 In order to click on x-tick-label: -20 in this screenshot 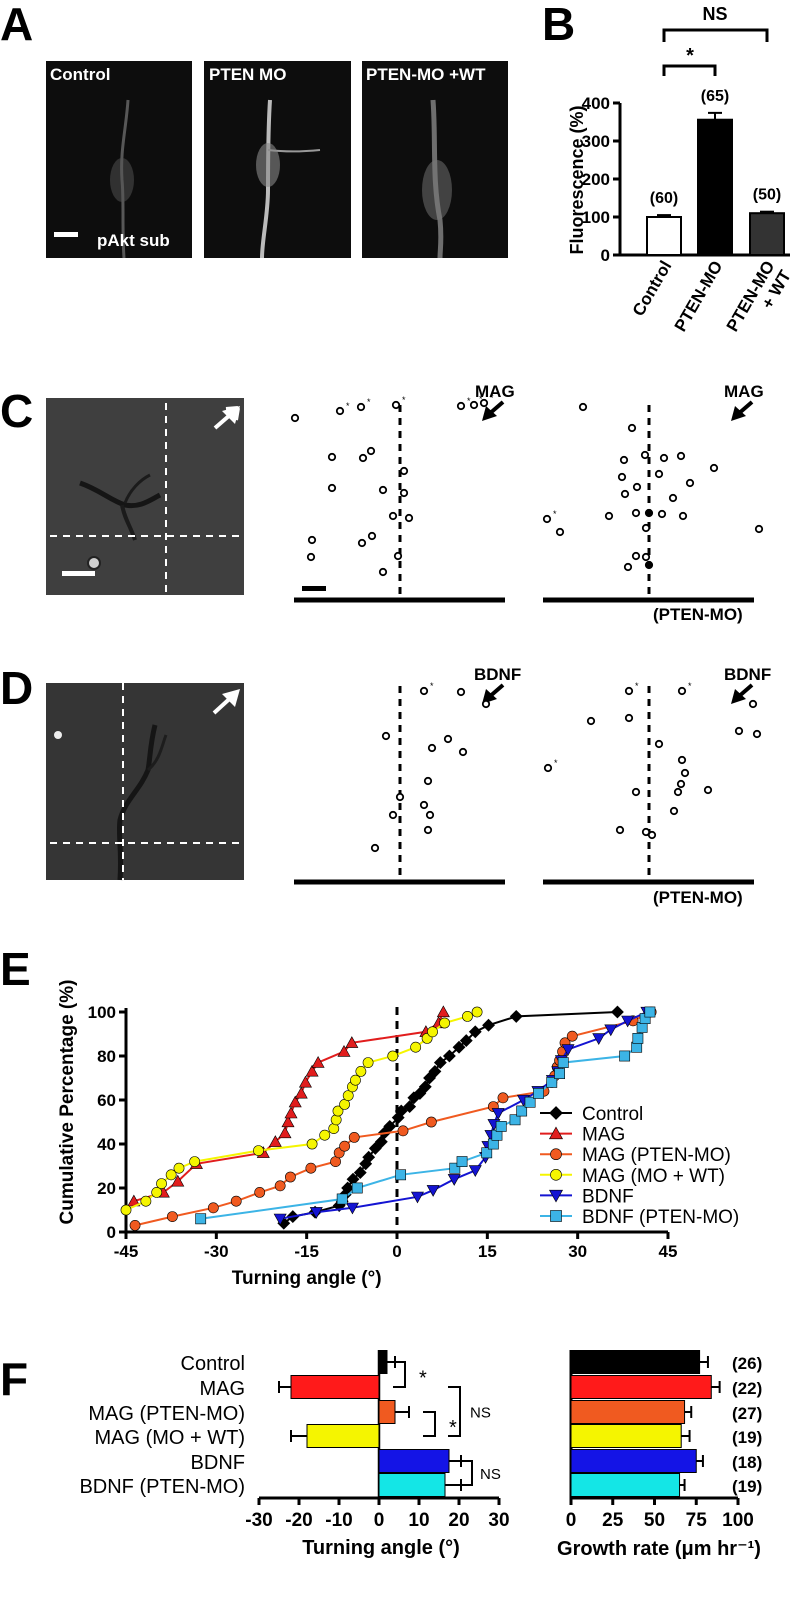, I will do `click(298, 1520)`.